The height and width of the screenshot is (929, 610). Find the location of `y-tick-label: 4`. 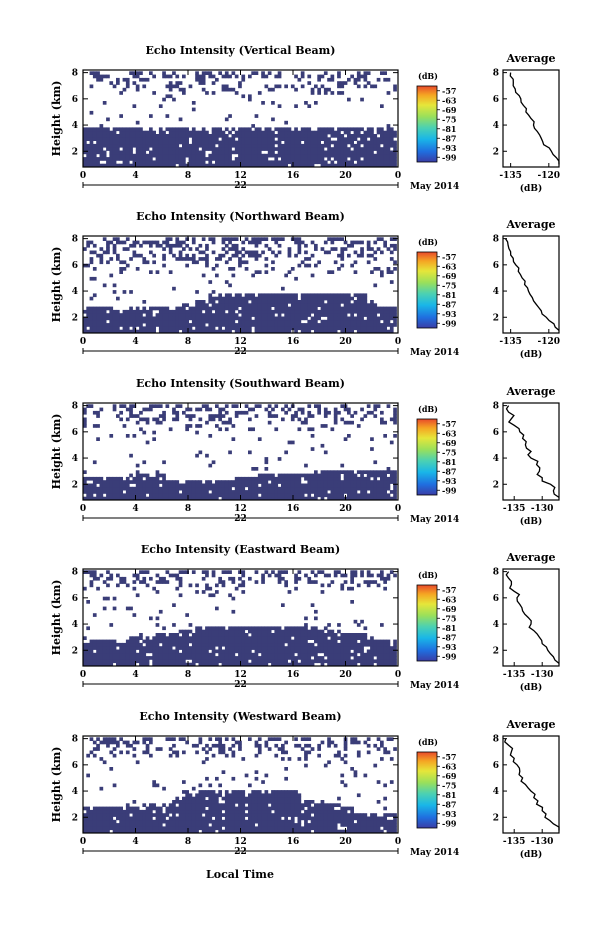

y-tick-label: 4 is located at coordinates (75, 126).